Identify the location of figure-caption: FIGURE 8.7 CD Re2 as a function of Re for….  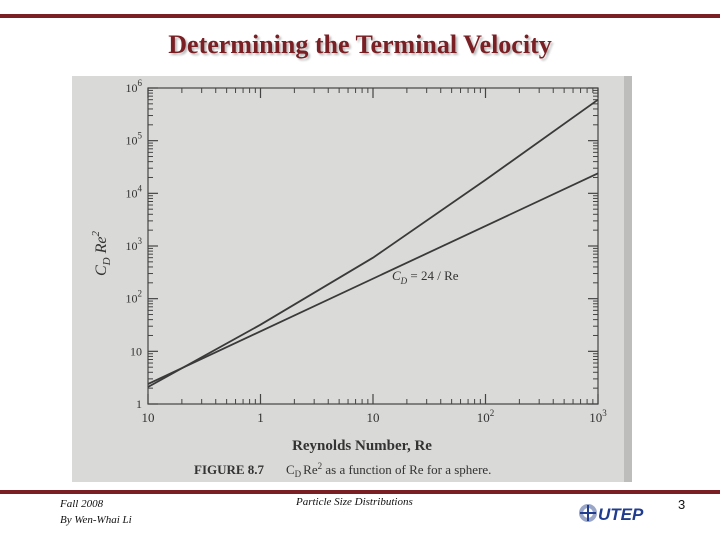
(342, 470).